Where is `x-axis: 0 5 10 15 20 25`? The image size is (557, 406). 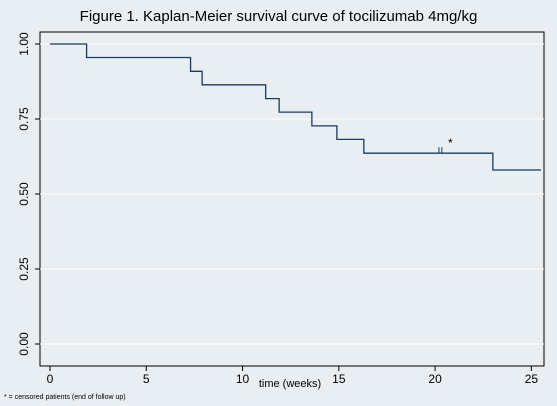
x-axis: 0 5 10 15 20 25 is located at coordinates (293, 376).